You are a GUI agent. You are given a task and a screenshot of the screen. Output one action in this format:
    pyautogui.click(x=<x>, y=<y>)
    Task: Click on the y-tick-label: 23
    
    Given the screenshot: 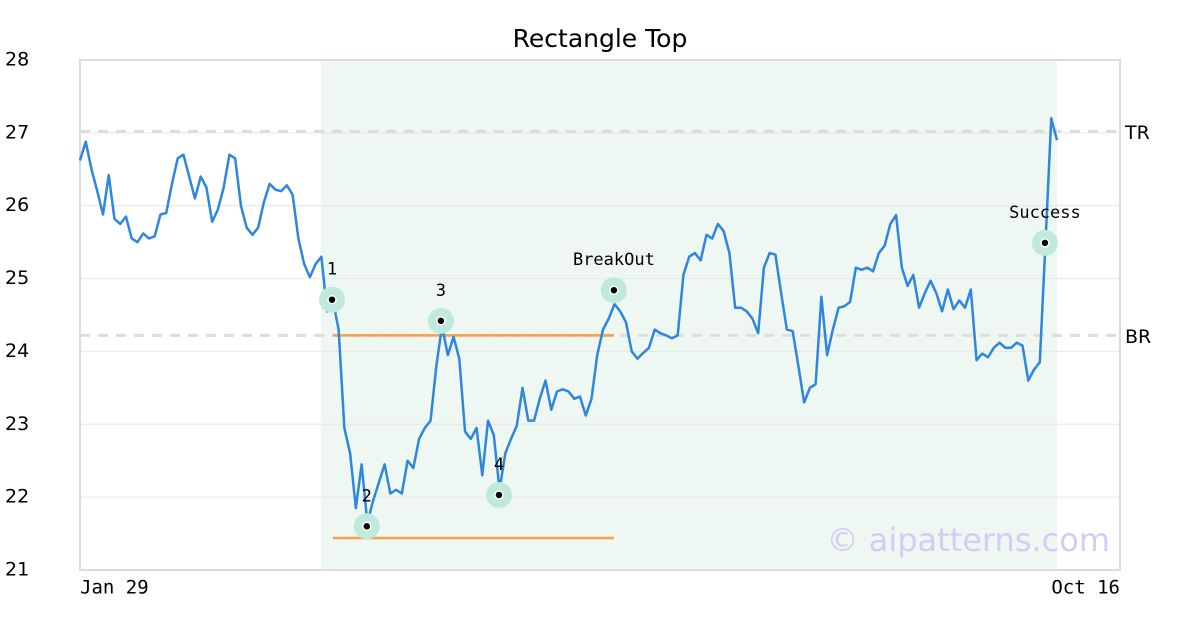 What is the action you would take?
    pyautogui.click(x=17, y=424)
    